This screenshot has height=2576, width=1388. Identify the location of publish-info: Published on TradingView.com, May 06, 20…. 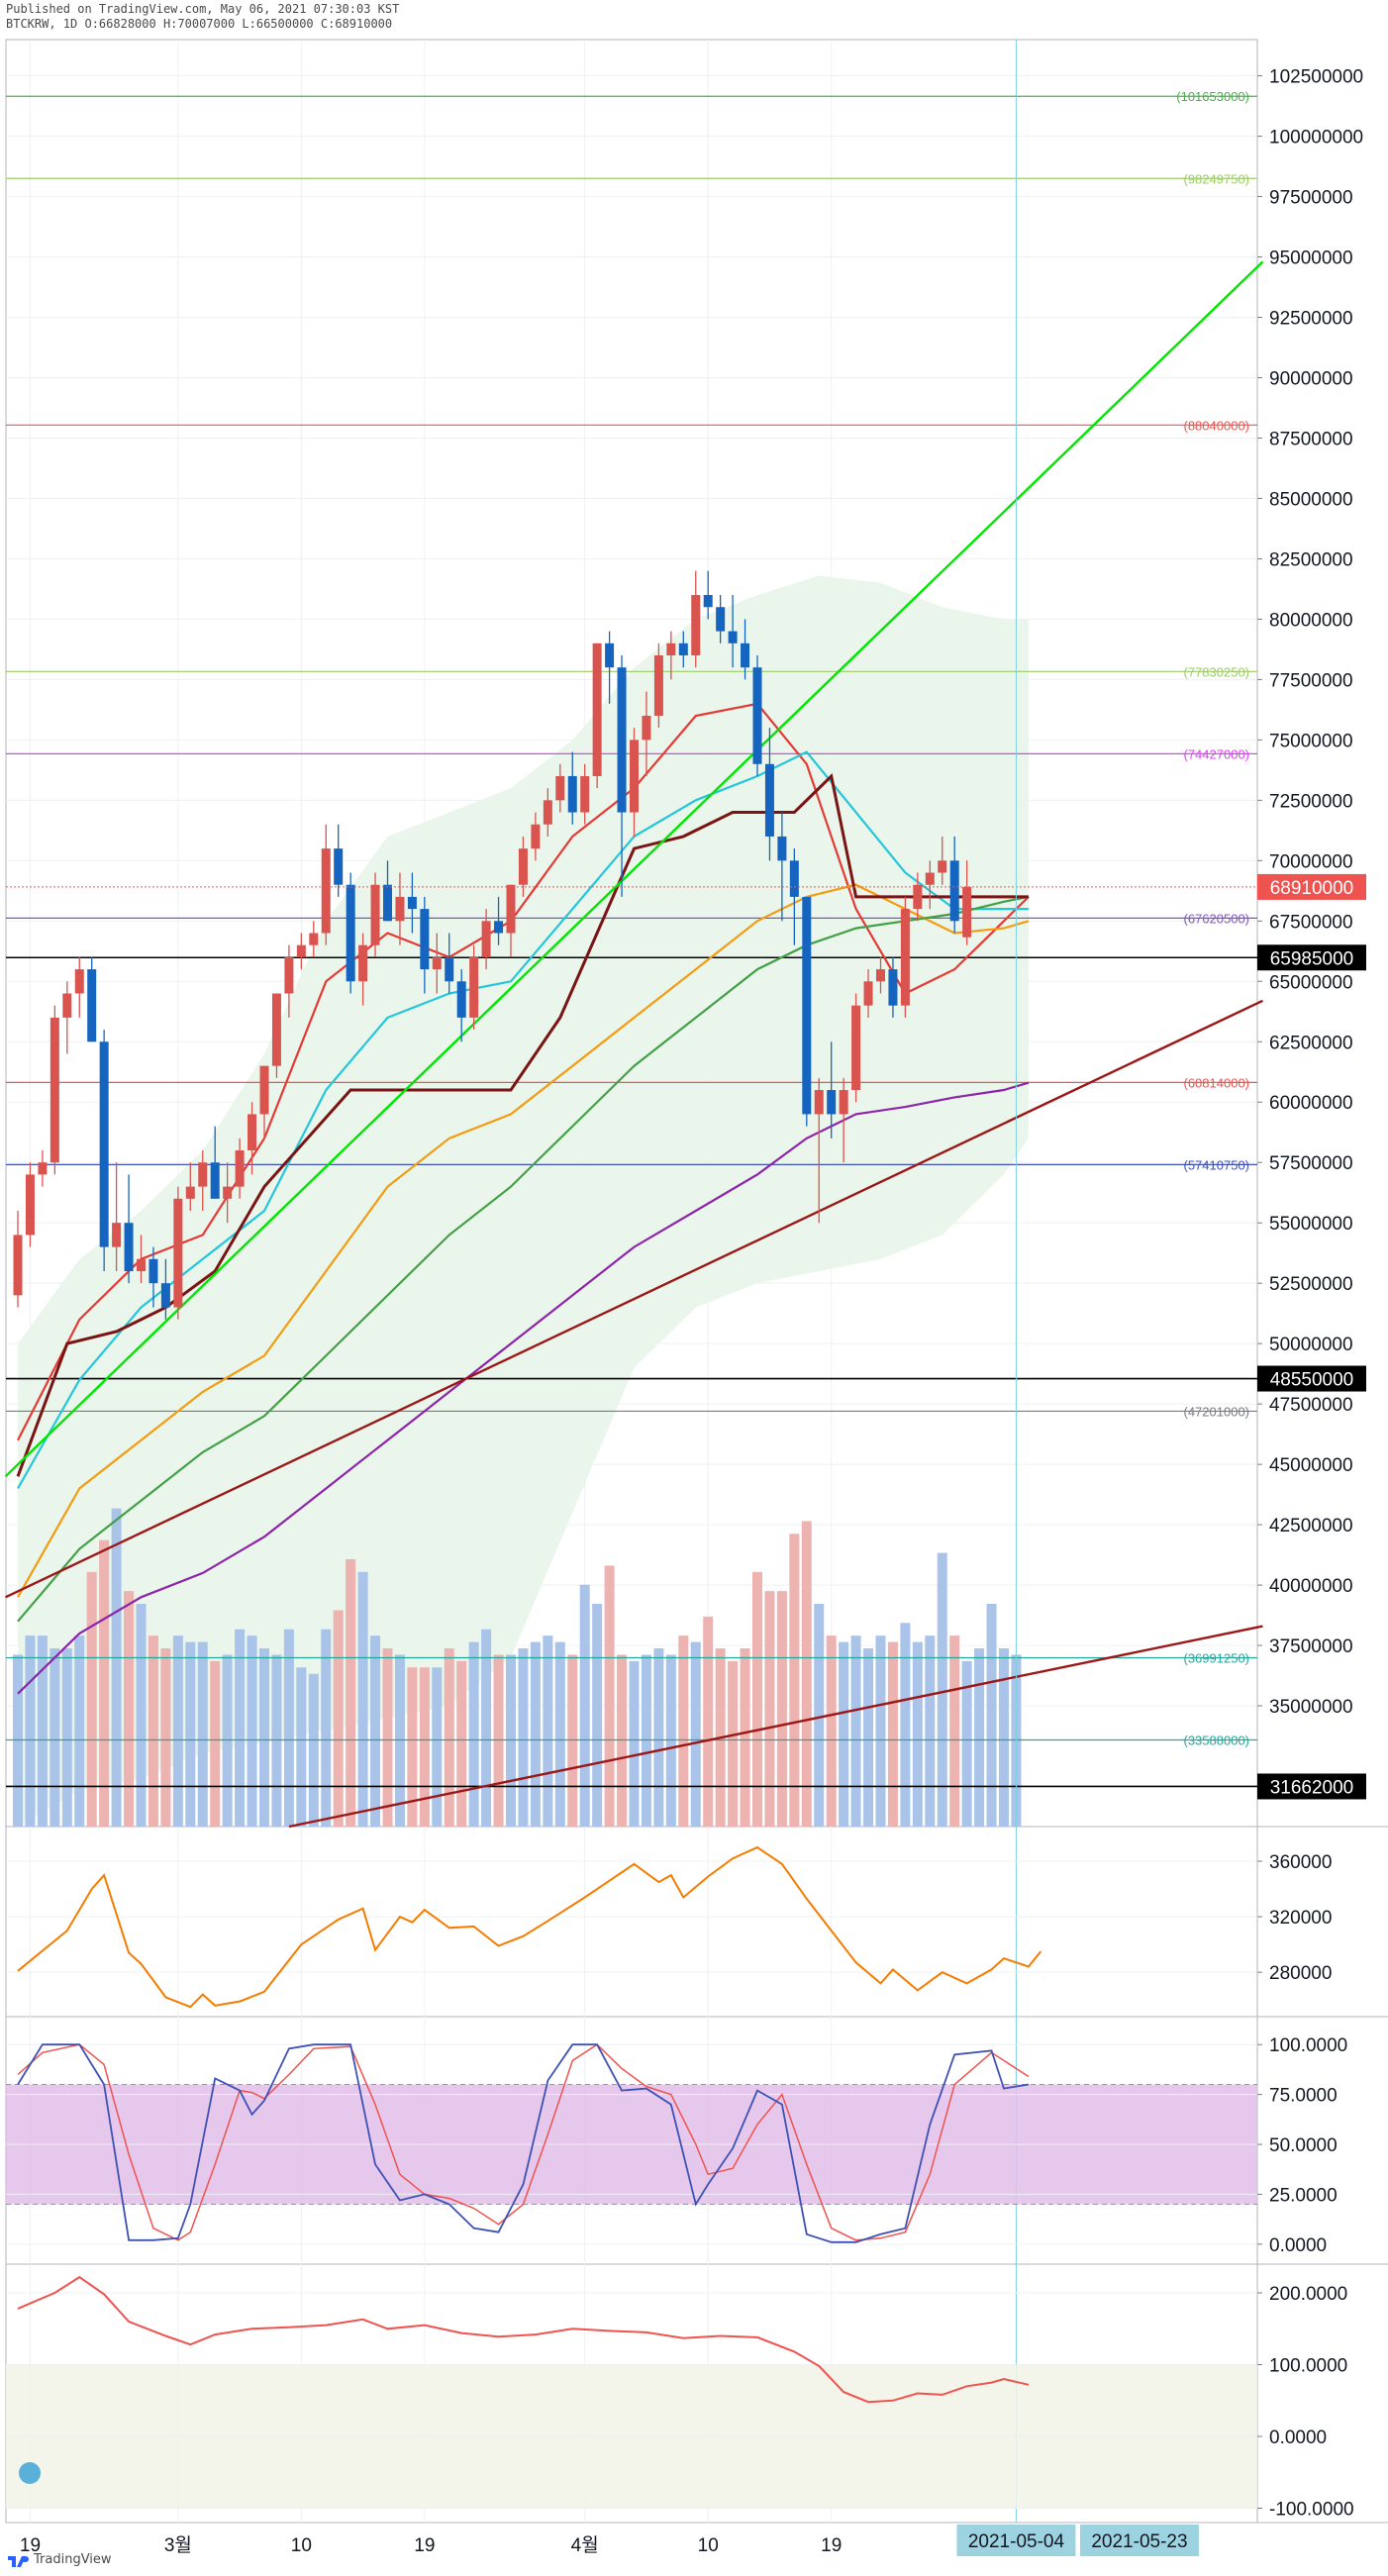
(203, 9).